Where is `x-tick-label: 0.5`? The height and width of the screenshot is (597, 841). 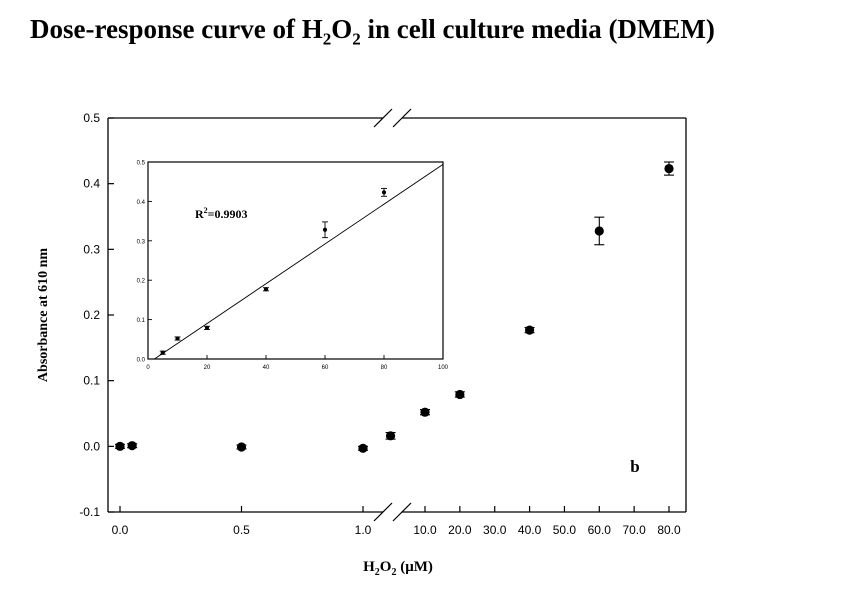
x-tick-label: 0.5 is located at coordinates (241, 530).